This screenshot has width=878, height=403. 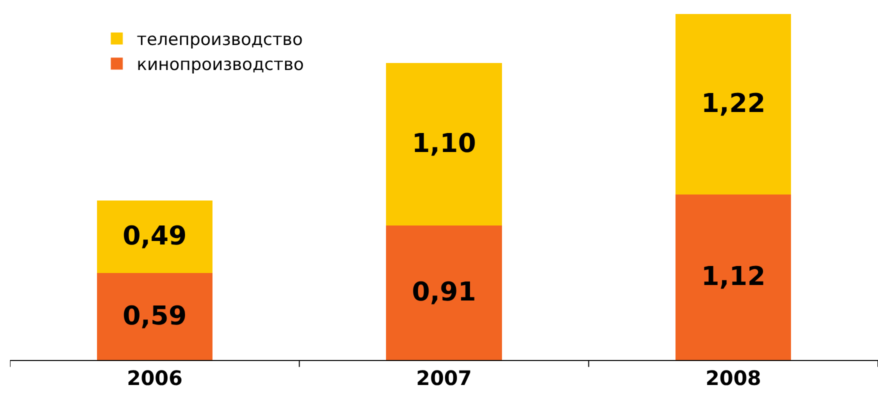 I want to click on data-label: 0,49, so click(x=154, y=237).